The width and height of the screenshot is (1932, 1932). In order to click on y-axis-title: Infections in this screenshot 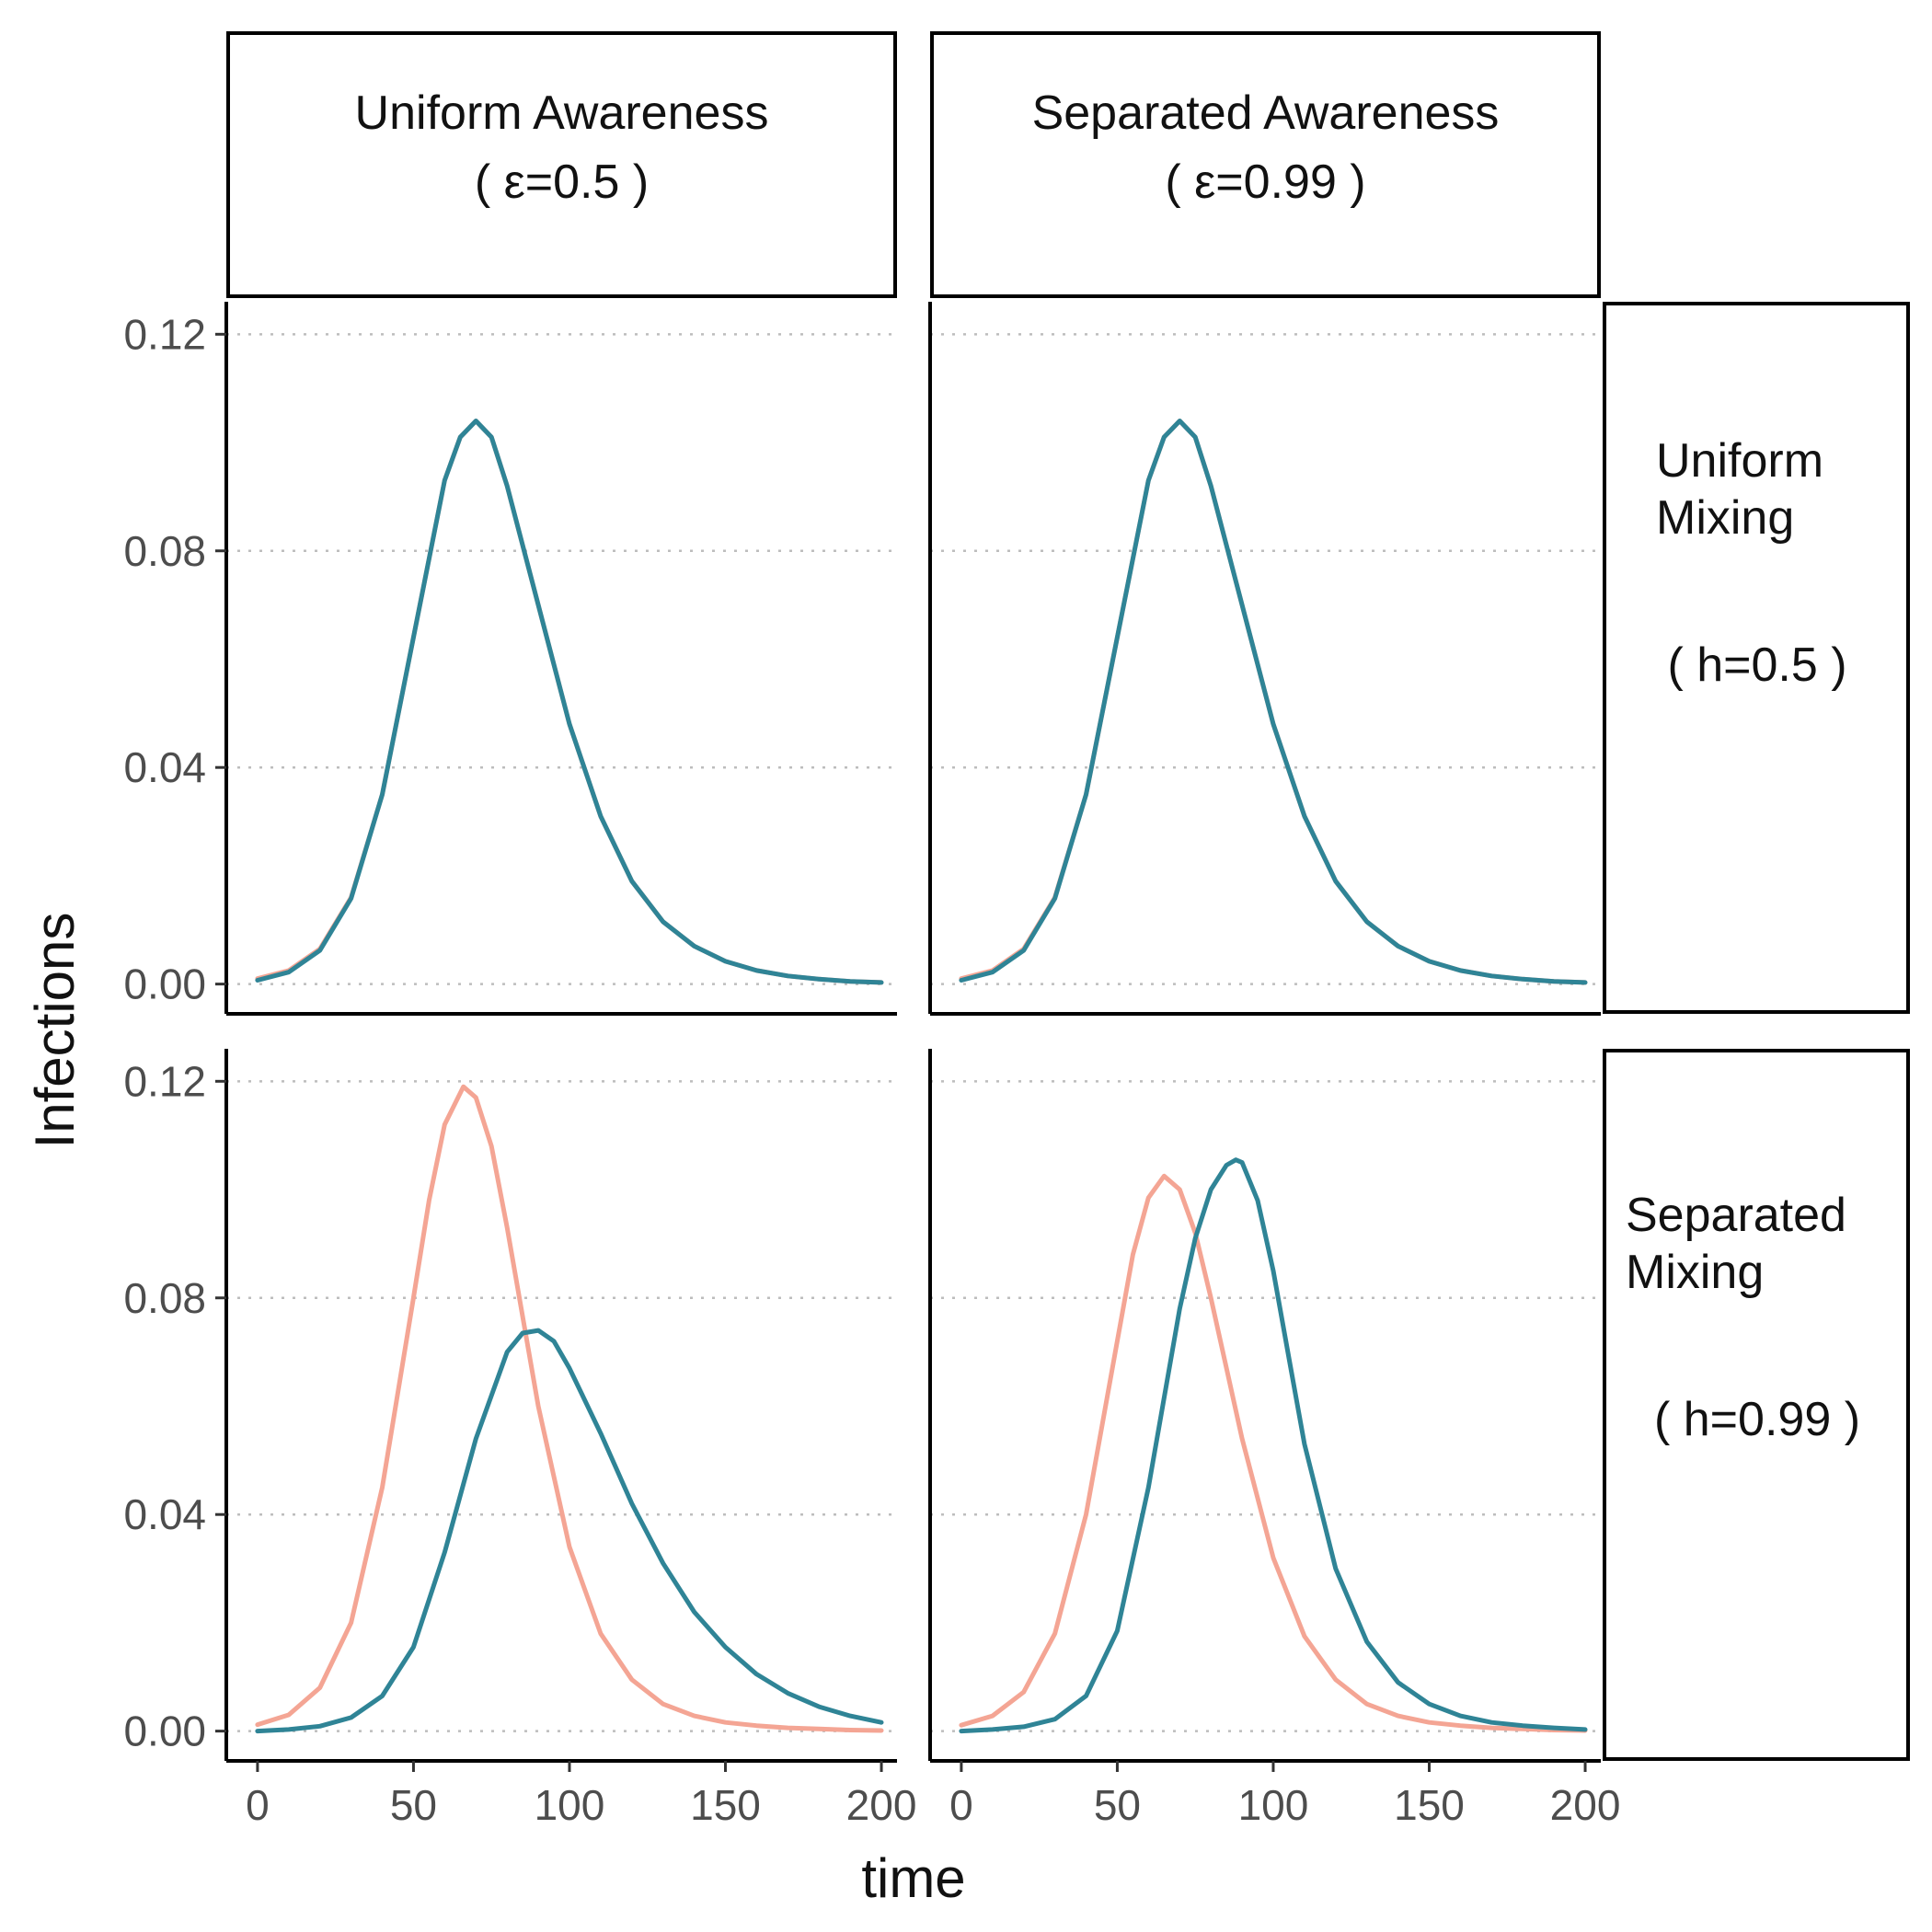, I will do `click(55, 1031)`.